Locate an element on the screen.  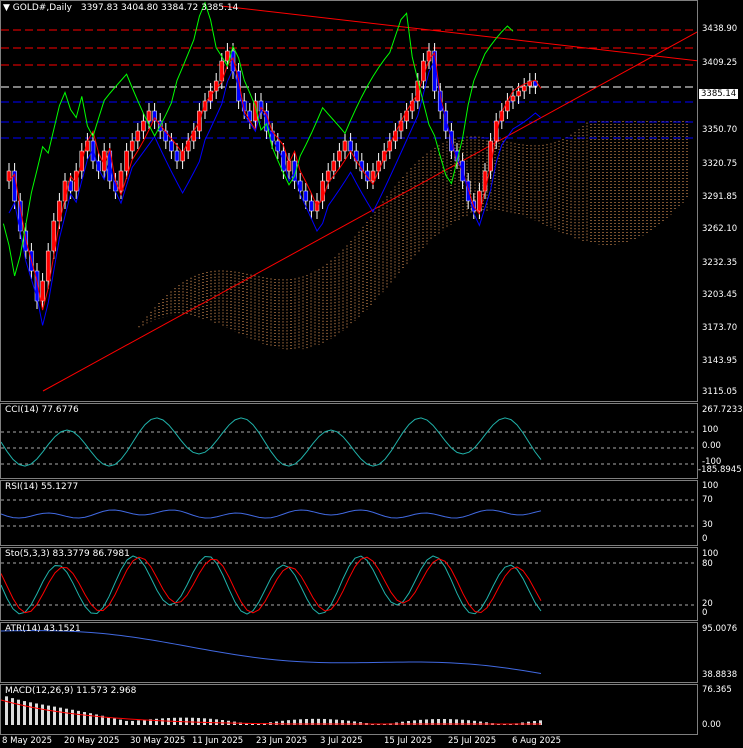
sto-tick: 20 is located at coordinates (707, 604).